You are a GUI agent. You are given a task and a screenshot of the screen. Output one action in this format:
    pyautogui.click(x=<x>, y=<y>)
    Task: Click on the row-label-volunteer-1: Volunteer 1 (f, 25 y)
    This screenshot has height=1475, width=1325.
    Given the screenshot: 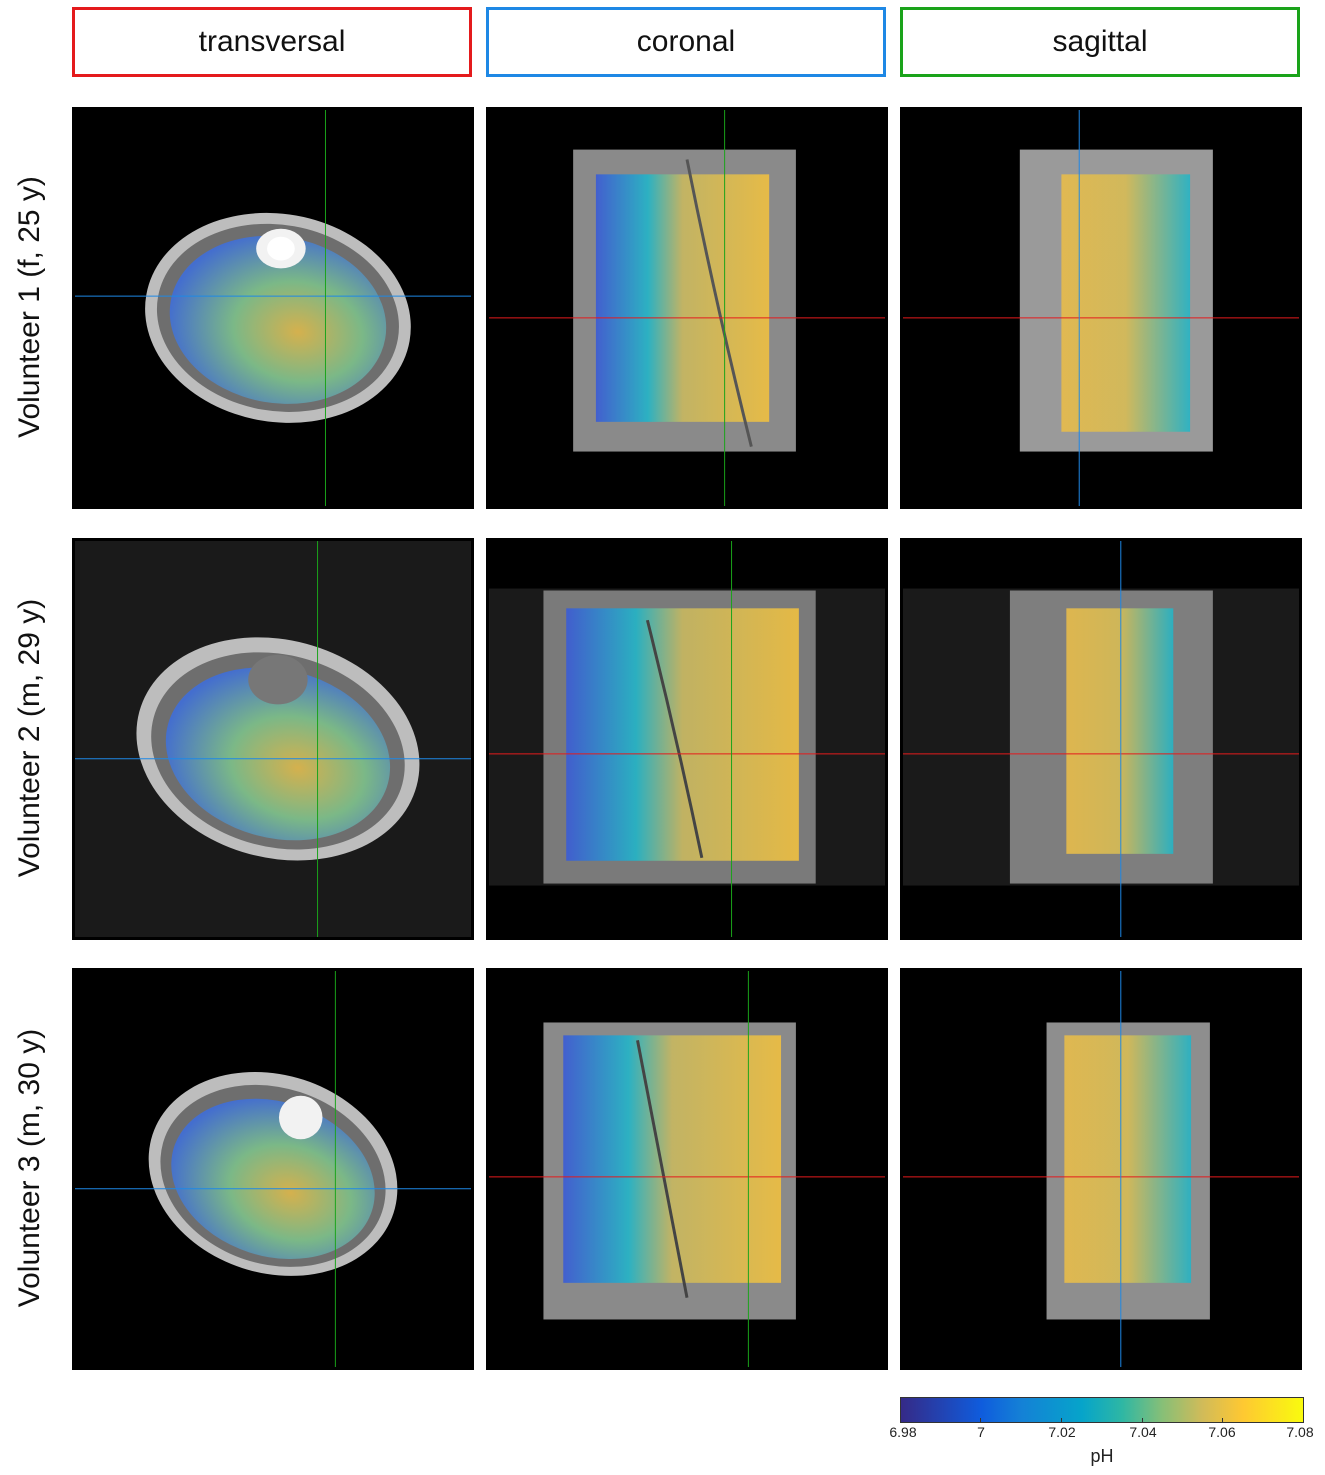 What is the action you would take?
    pyautogui.click(x=30, y=307)
    